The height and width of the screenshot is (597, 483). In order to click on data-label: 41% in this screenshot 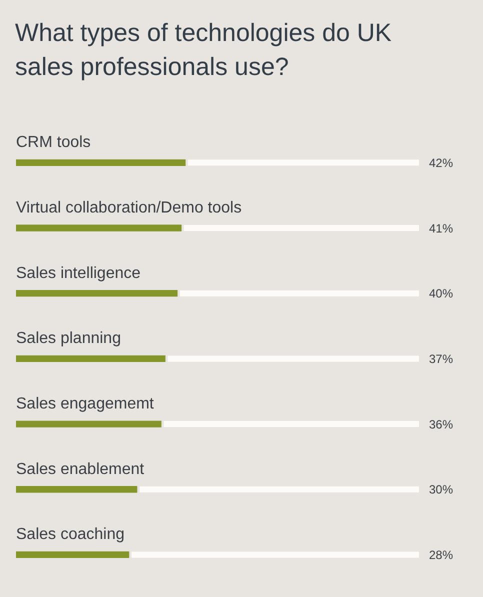, I will do `click(441, 228)`.